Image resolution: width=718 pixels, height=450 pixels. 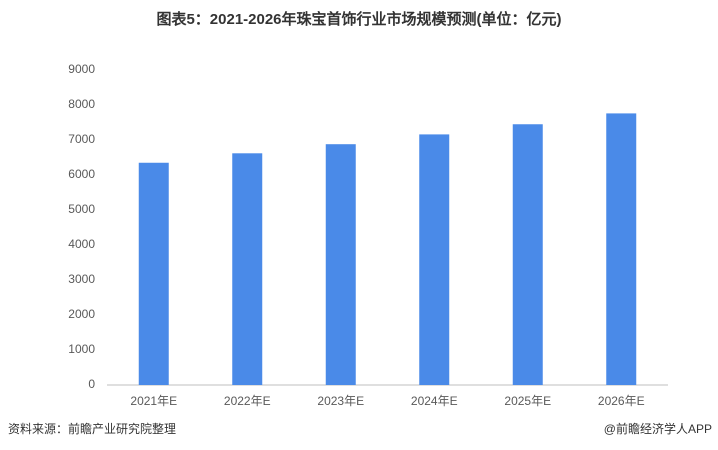 I want to click on source-note: 资料来源：前瞻产业研究院整理, so click(x=92, y=428).